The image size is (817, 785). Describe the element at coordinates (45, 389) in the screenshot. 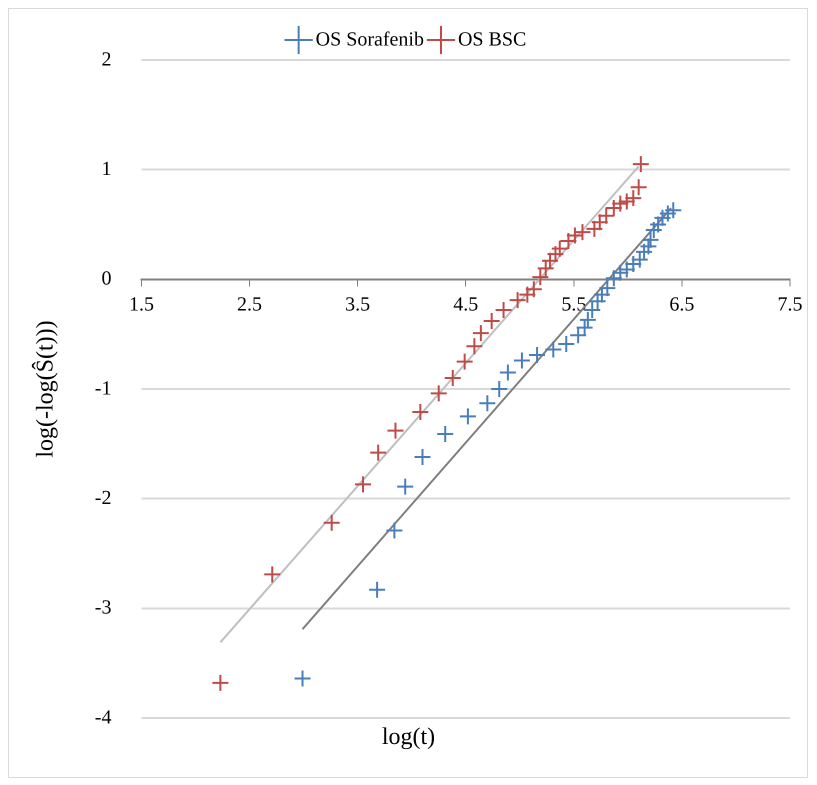

I see `y-axis-title: log(-log(Ŝ(t)))` at that location.